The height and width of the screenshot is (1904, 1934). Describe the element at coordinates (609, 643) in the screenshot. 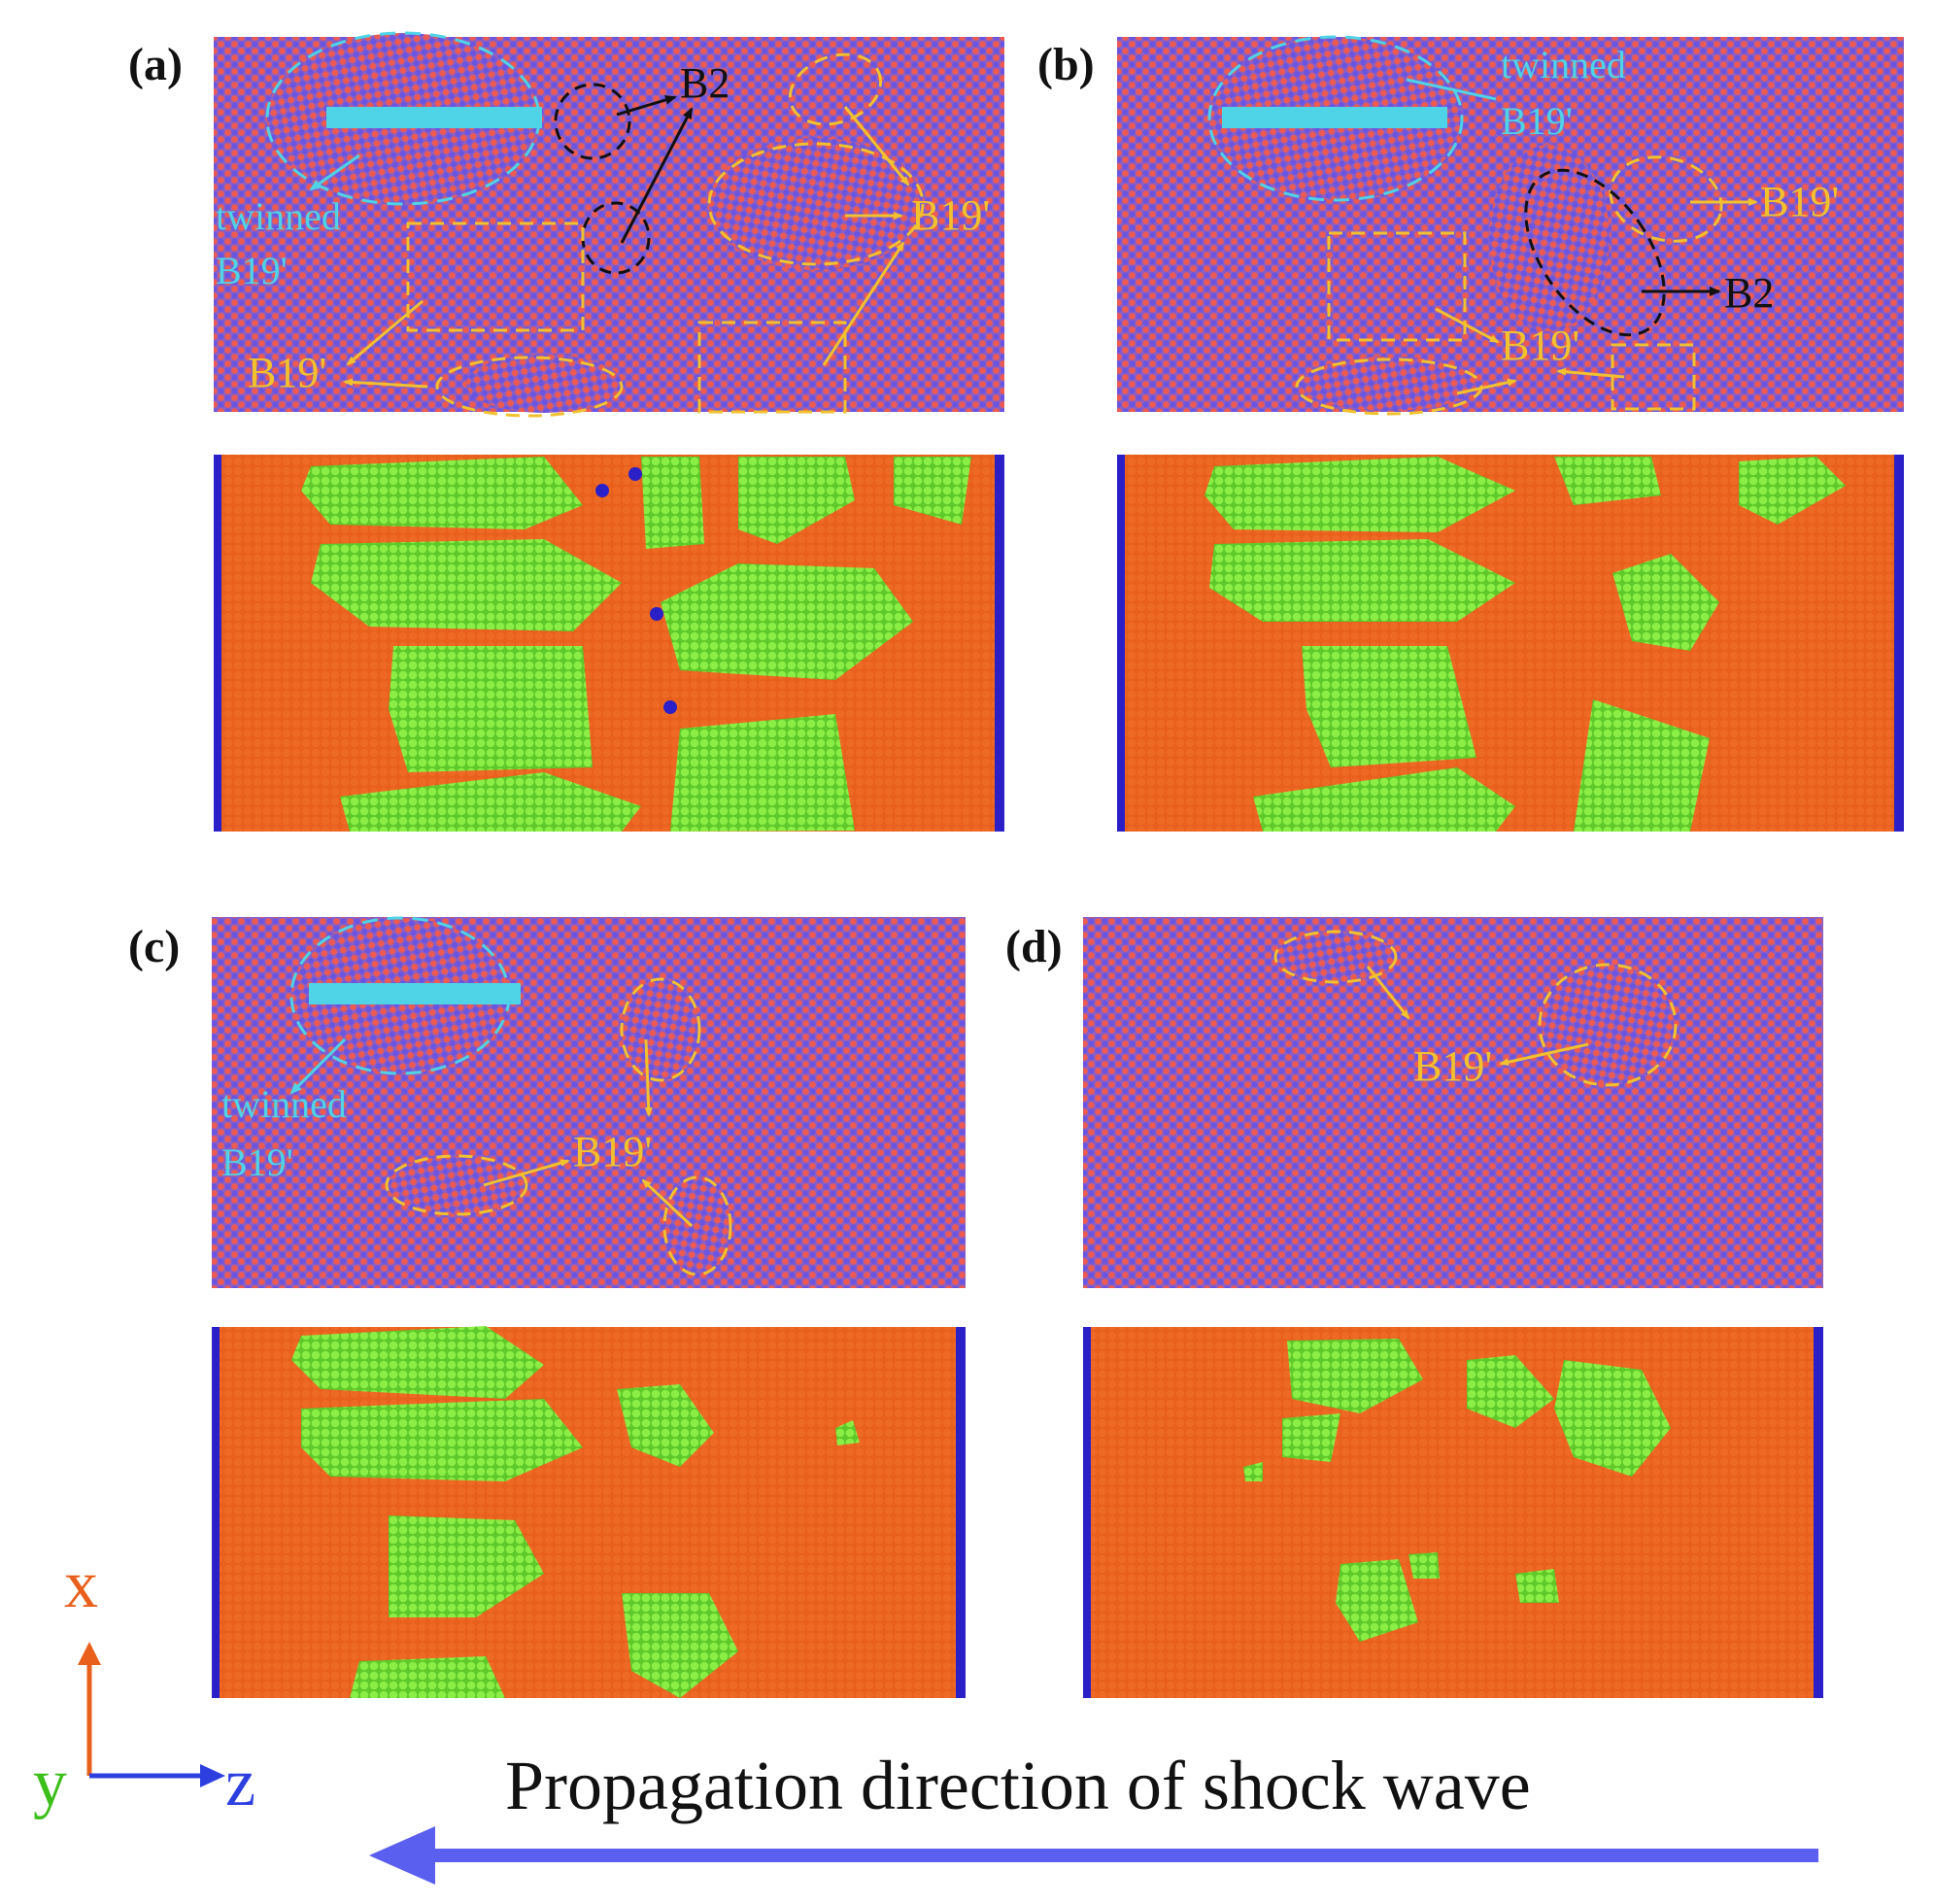

I see `structure-map-a` at that location.